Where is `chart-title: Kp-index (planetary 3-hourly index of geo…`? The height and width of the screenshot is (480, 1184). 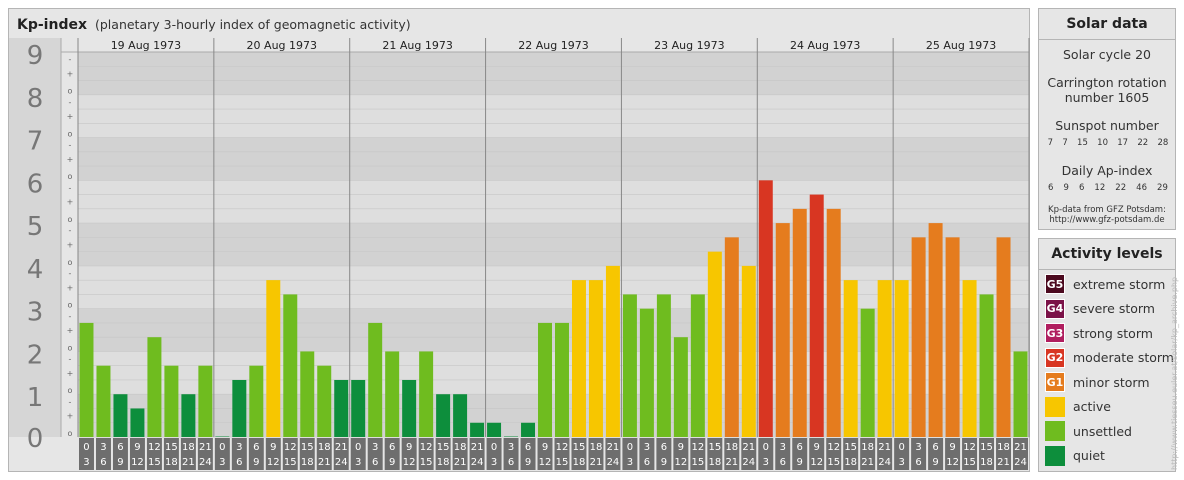 chart-title: Kp-index (planetary 3-hourly index of geo… is located at coordinates (214, 25).